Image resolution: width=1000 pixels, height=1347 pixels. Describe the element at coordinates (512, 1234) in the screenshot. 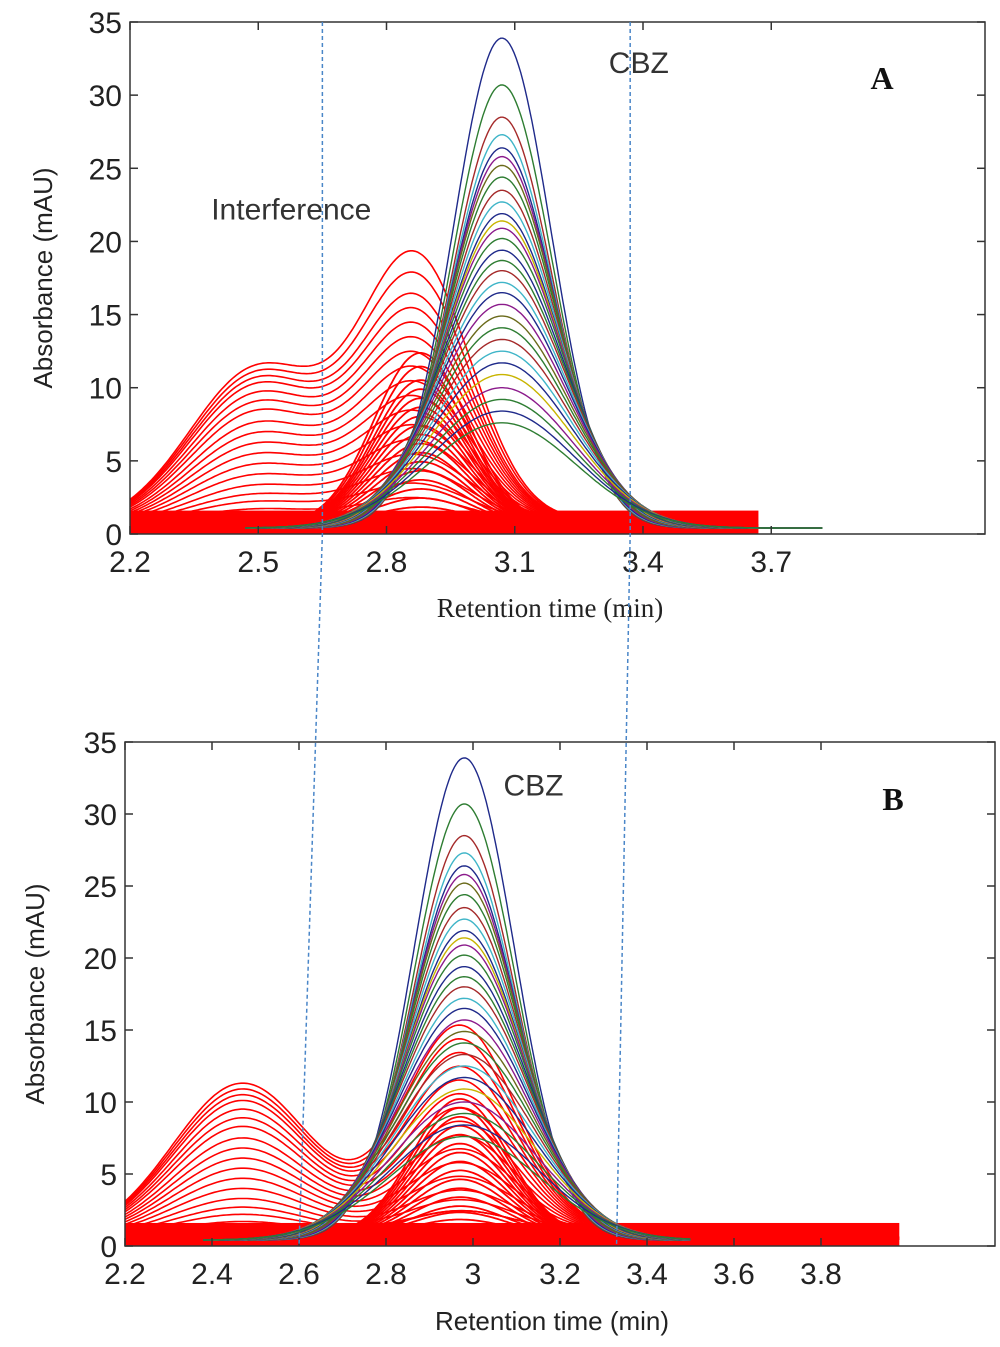

I see `baseline-band` at that location.